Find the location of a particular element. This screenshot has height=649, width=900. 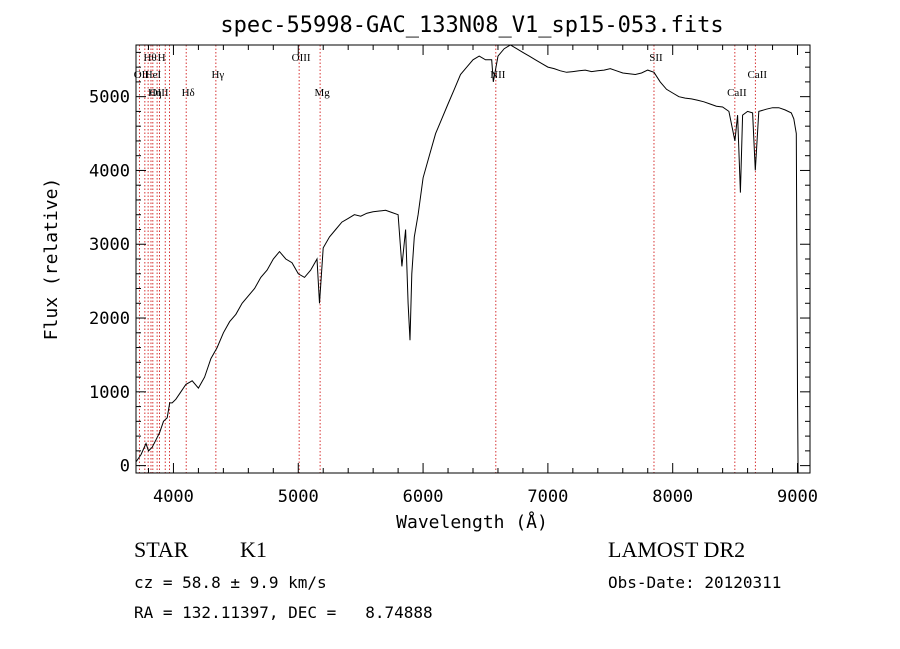

observation-date: Obs-Date: 20120311 is located at coordinates (695, 582).